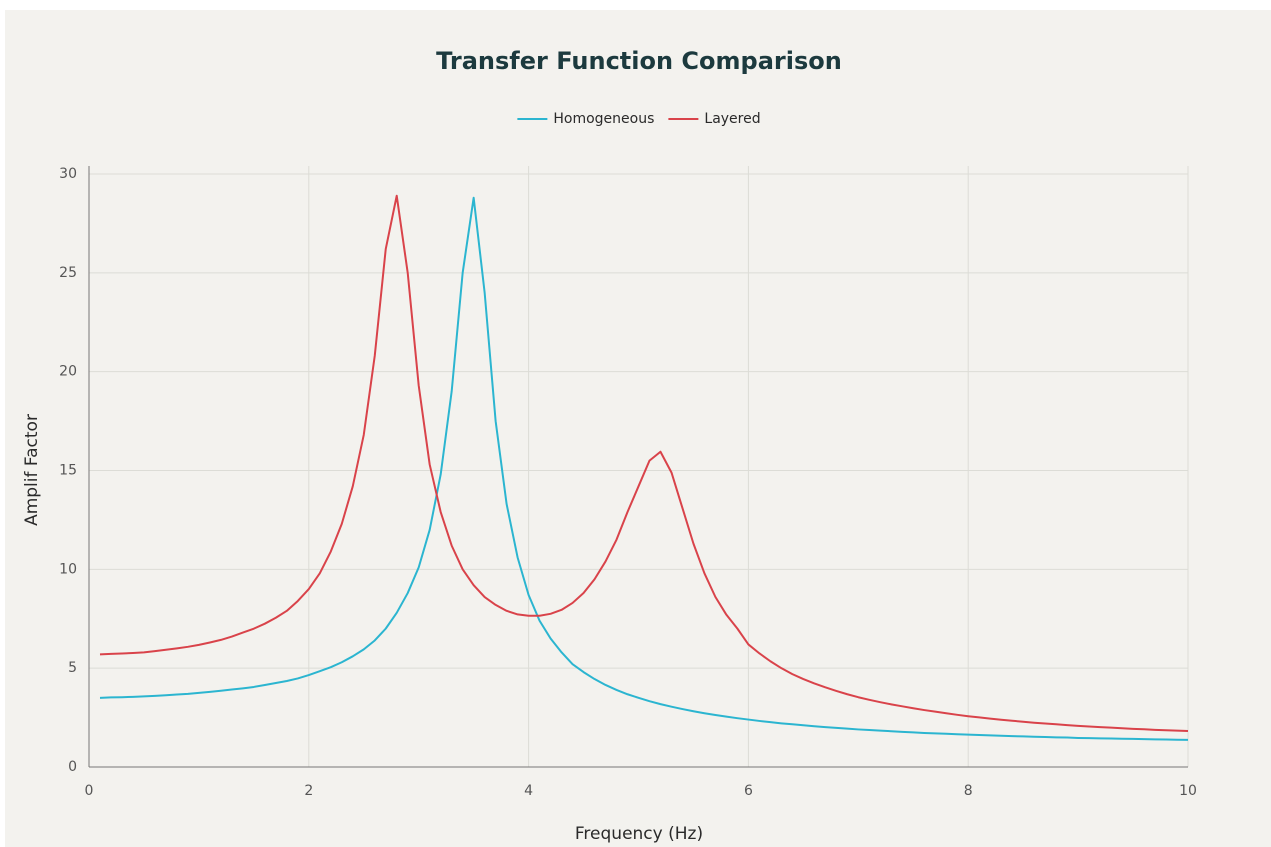 This screenshot has height=847, width=1271. I want to click on legend: Homogeneous Layered, so click(639, 119).